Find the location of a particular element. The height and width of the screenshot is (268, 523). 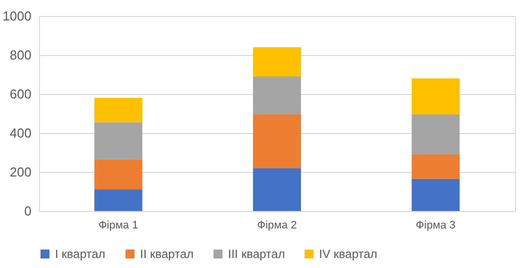

y-tick-label: 1000 is located at coordinates (17, 16).